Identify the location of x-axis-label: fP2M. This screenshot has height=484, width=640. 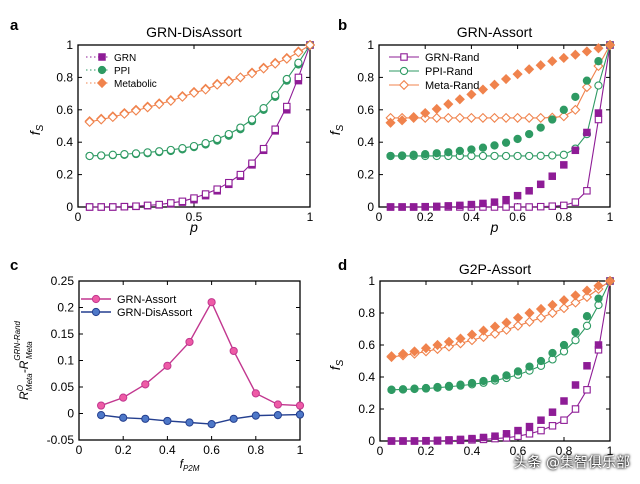
(190, 465).